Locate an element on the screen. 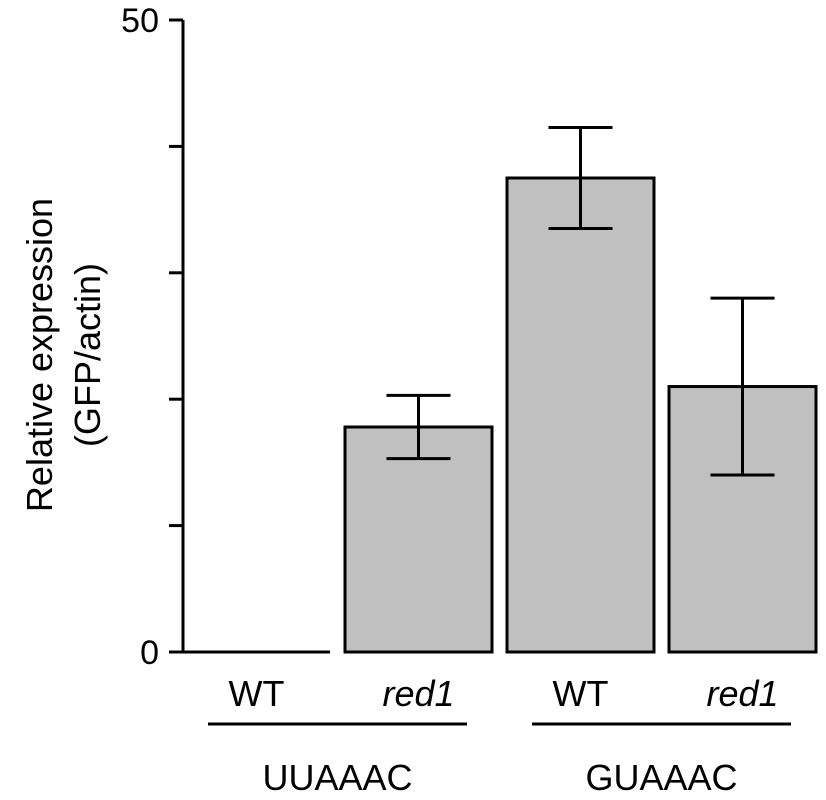  group-label: GUAAAC is located at coordinates (661, 777).